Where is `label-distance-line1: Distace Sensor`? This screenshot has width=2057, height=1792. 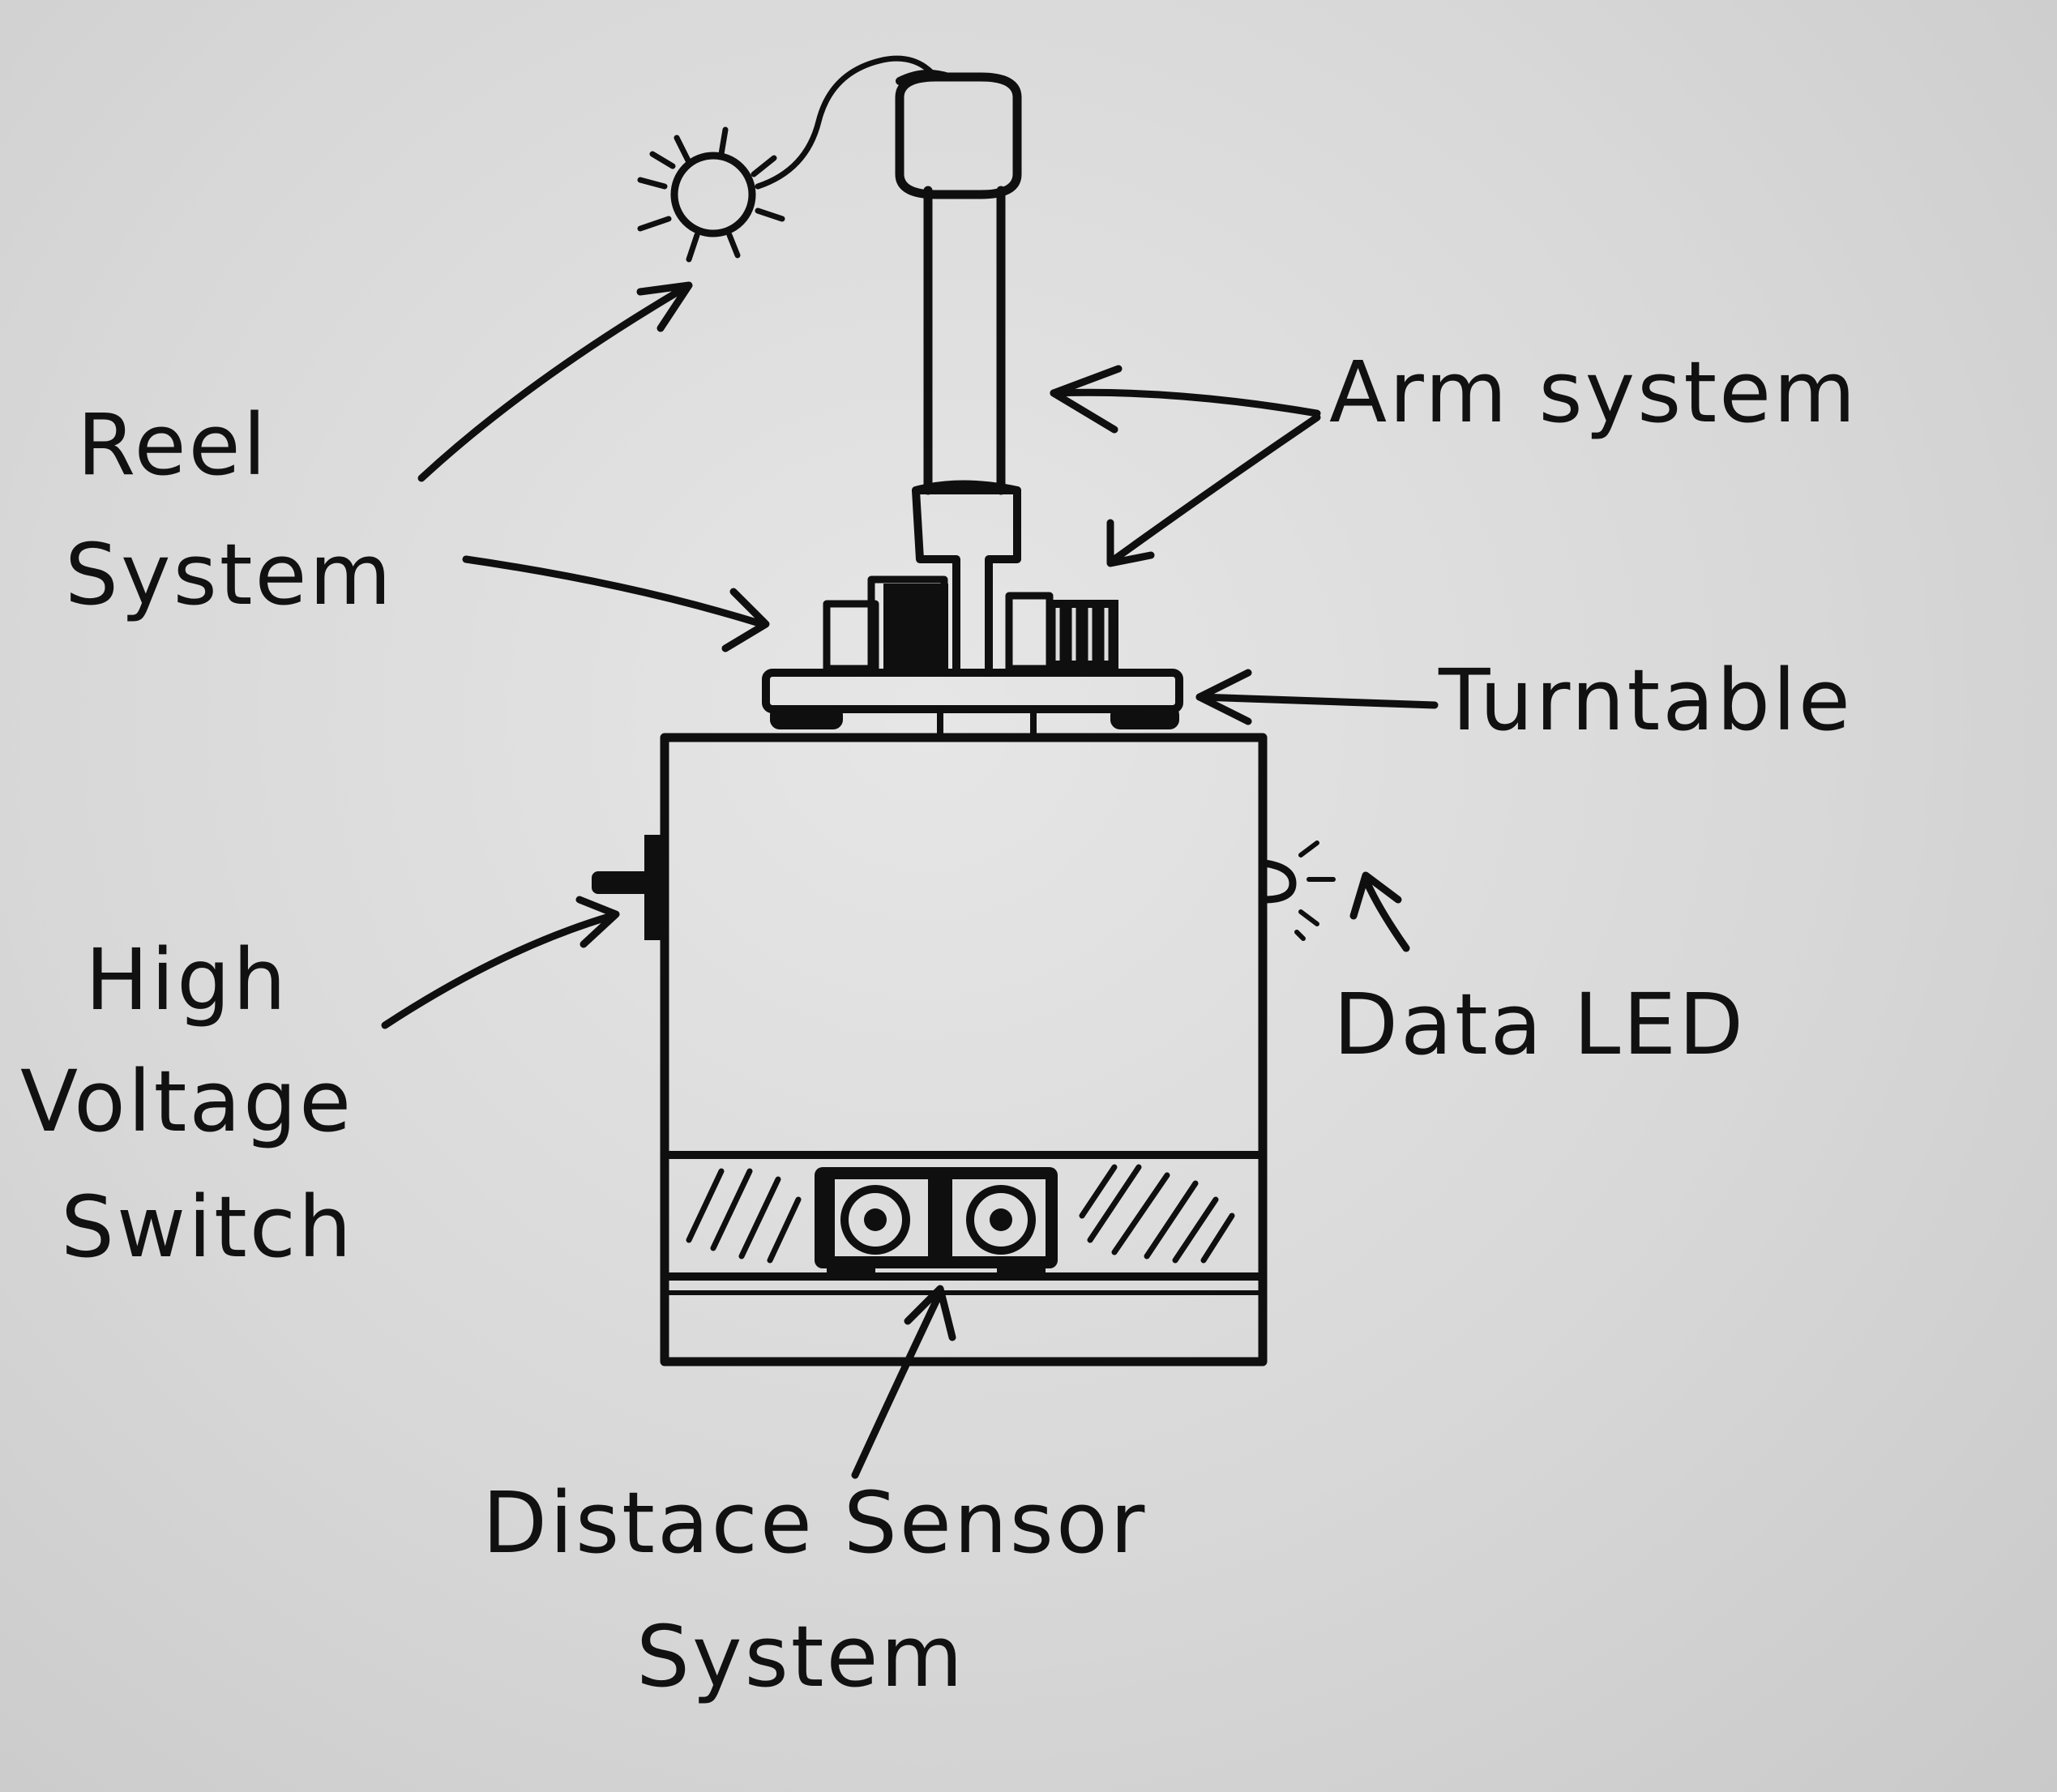
label-distance-line1: Distace Sensor is located at coordinates (814, 1522).